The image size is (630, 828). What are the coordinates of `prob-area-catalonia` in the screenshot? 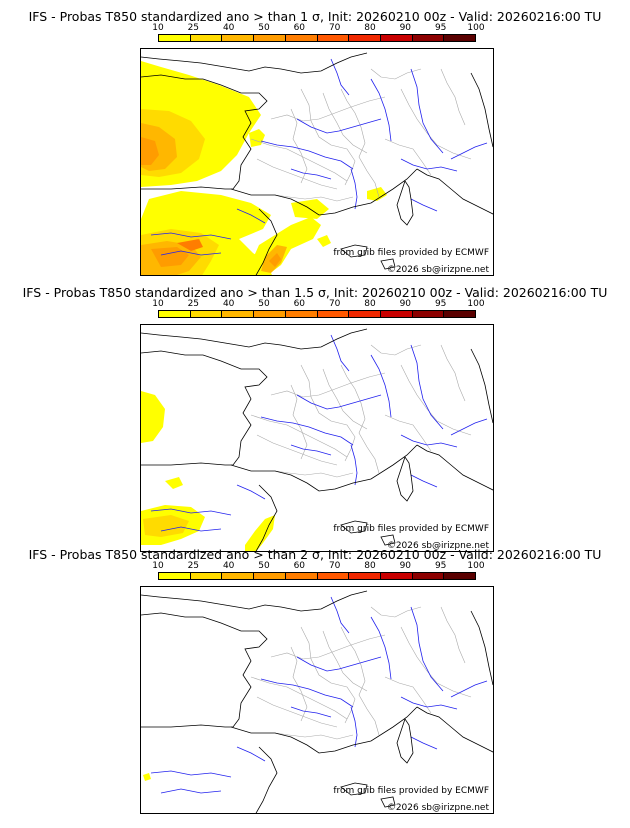 It's located at (260, 533).